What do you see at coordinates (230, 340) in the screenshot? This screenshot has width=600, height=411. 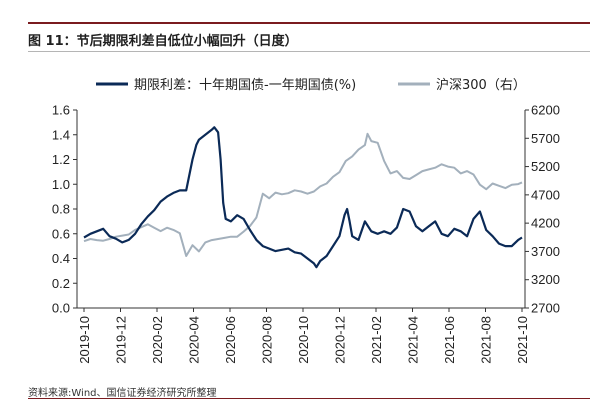 I see `x-tick-label: 2020-06` at bounding box center [230, 340].